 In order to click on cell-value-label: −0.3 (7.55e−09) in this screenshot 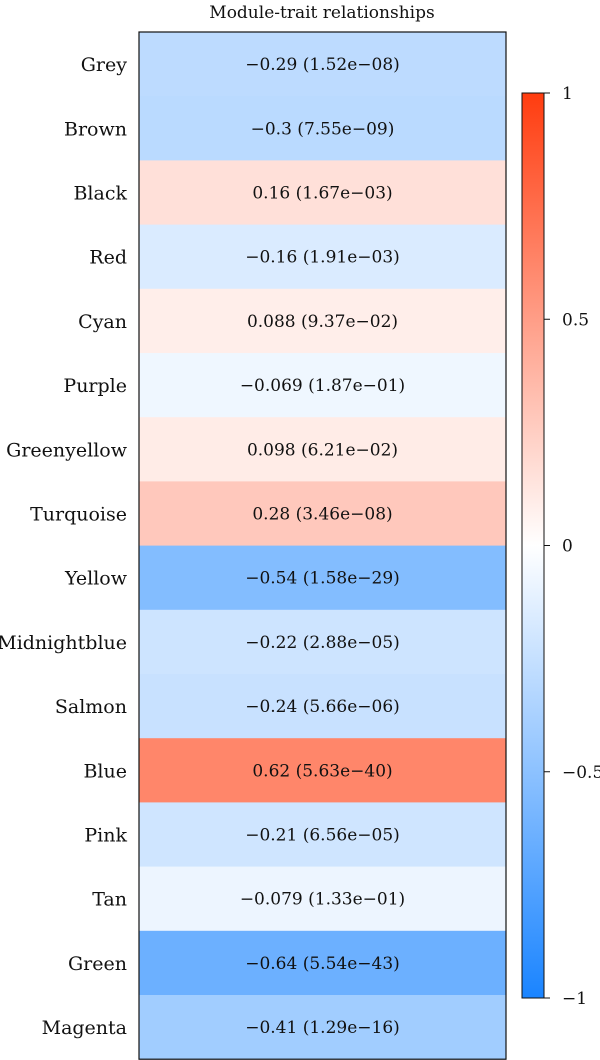, I will do `click(323, 129)`.